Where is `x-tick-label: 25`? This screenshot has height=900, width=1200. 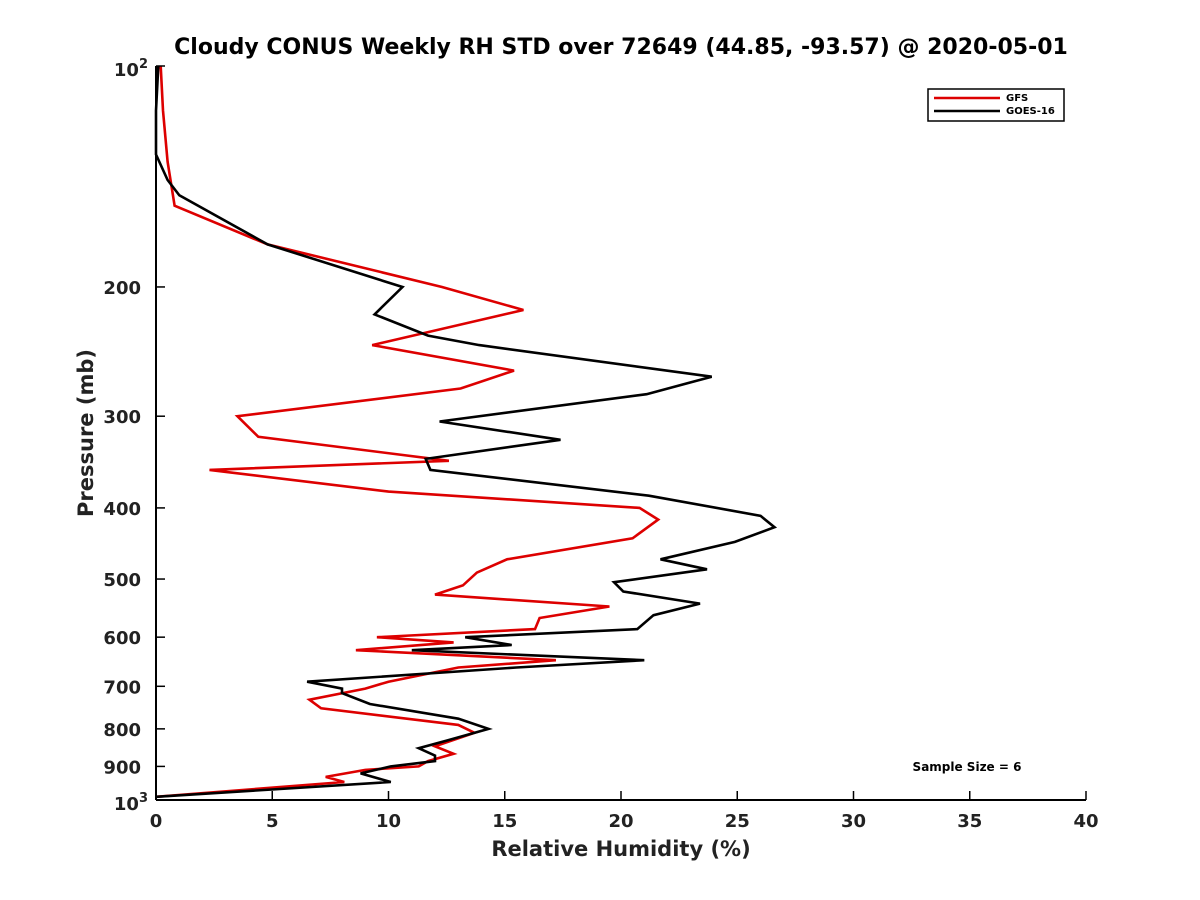
x-tick-label: 25 is located at coordinates (737, 821).